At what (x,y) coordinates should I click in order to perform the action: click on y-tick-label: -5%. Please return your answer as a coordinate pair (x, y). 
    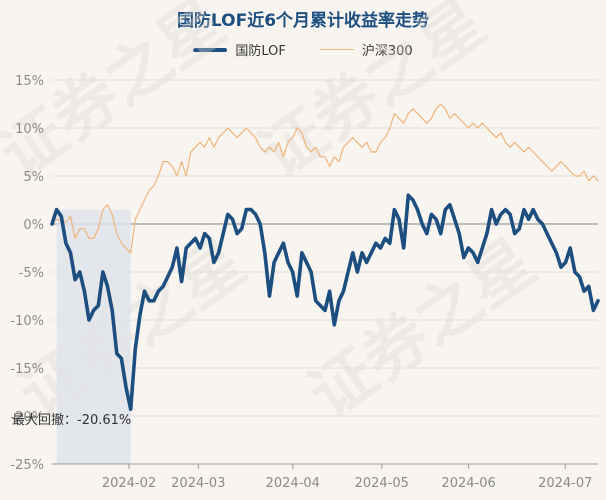
    Looking at the image, I should click on (31, 273).